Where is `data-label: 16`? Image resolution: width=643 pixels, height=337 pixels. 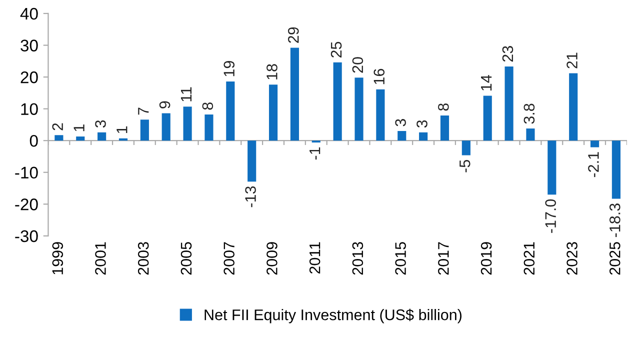
data-label: 16 is located at coordinates (379, 76).